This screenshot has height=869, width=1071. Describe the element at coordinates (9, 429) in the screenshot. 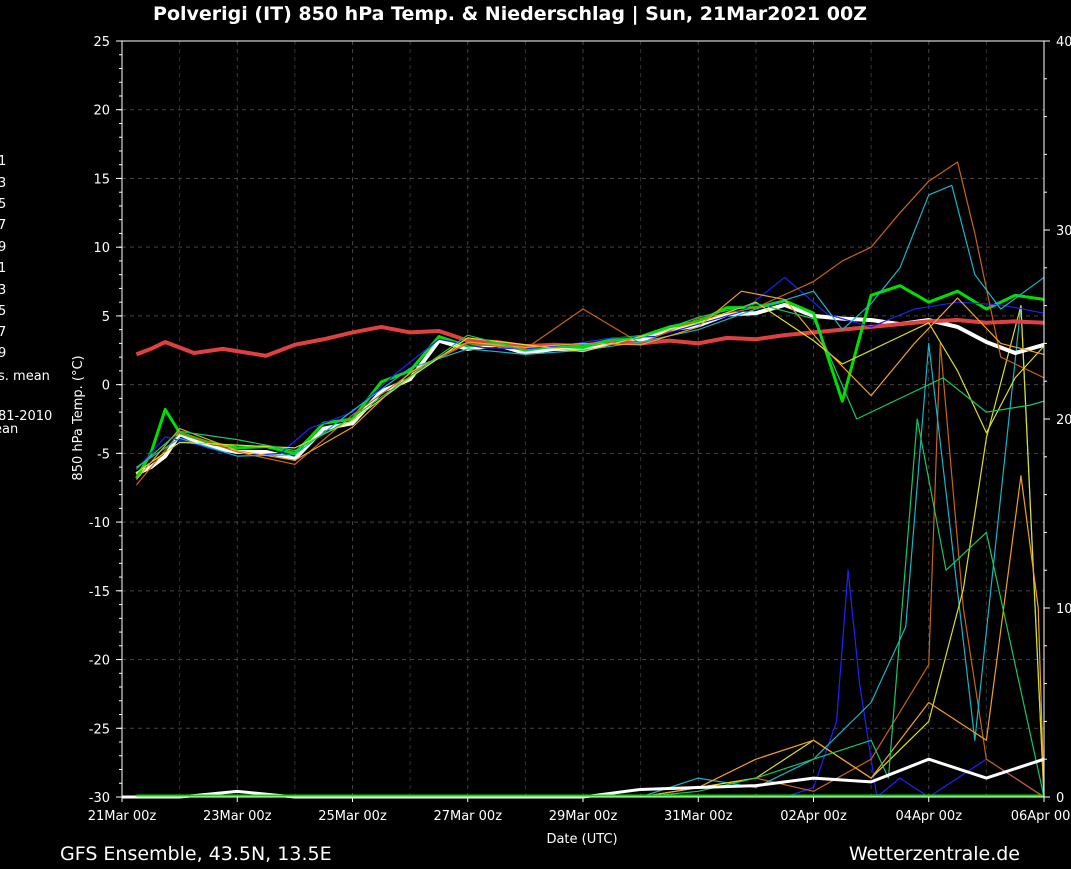

I see `legend-fragment: ean` at that location.